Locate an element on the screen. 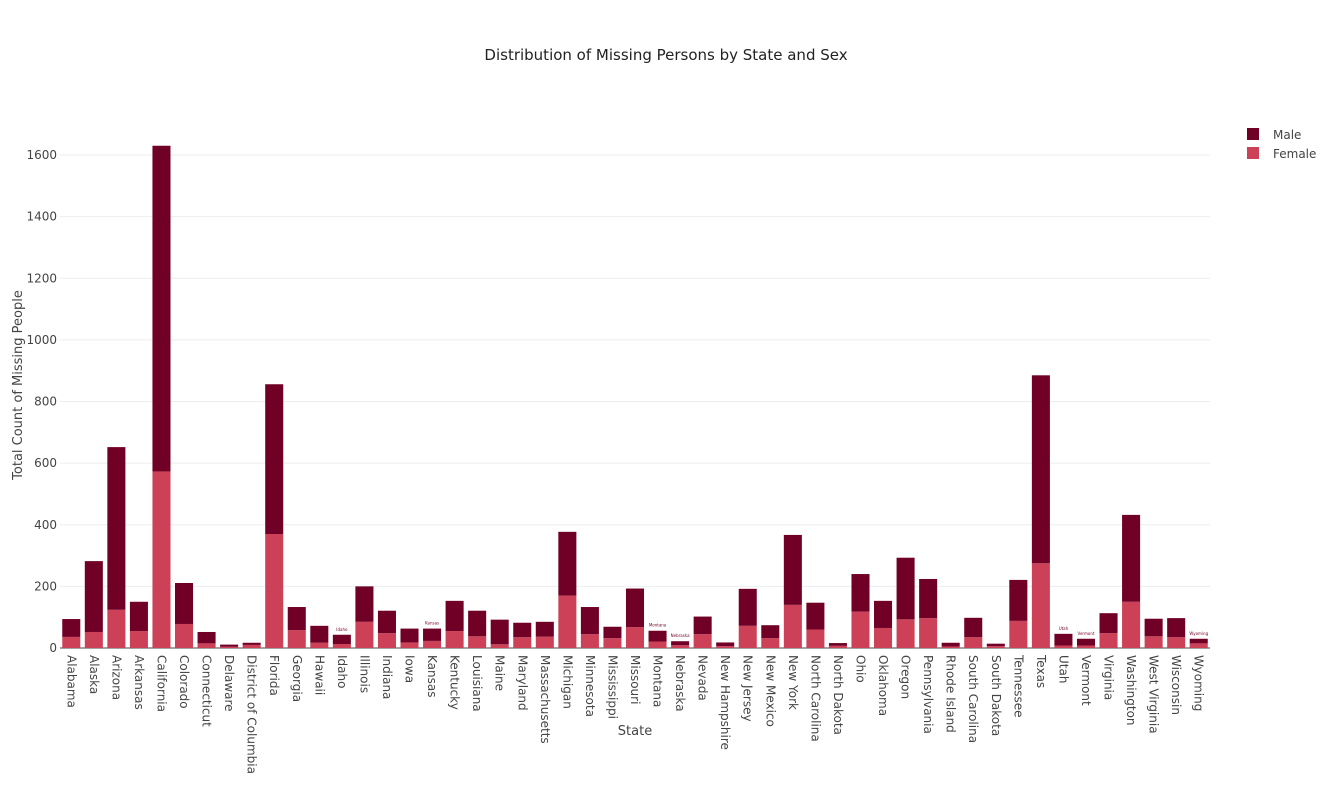 This screenshot has height=798, width=1333. x-tick-label: Iowa is located at coordinates (410, 669).